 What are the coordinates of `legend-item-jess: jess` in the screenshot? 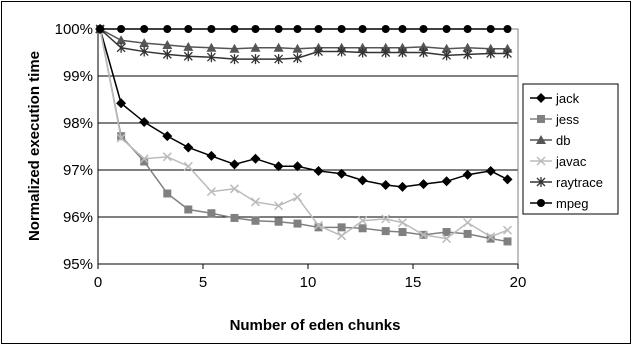 It's located at (555, 119).